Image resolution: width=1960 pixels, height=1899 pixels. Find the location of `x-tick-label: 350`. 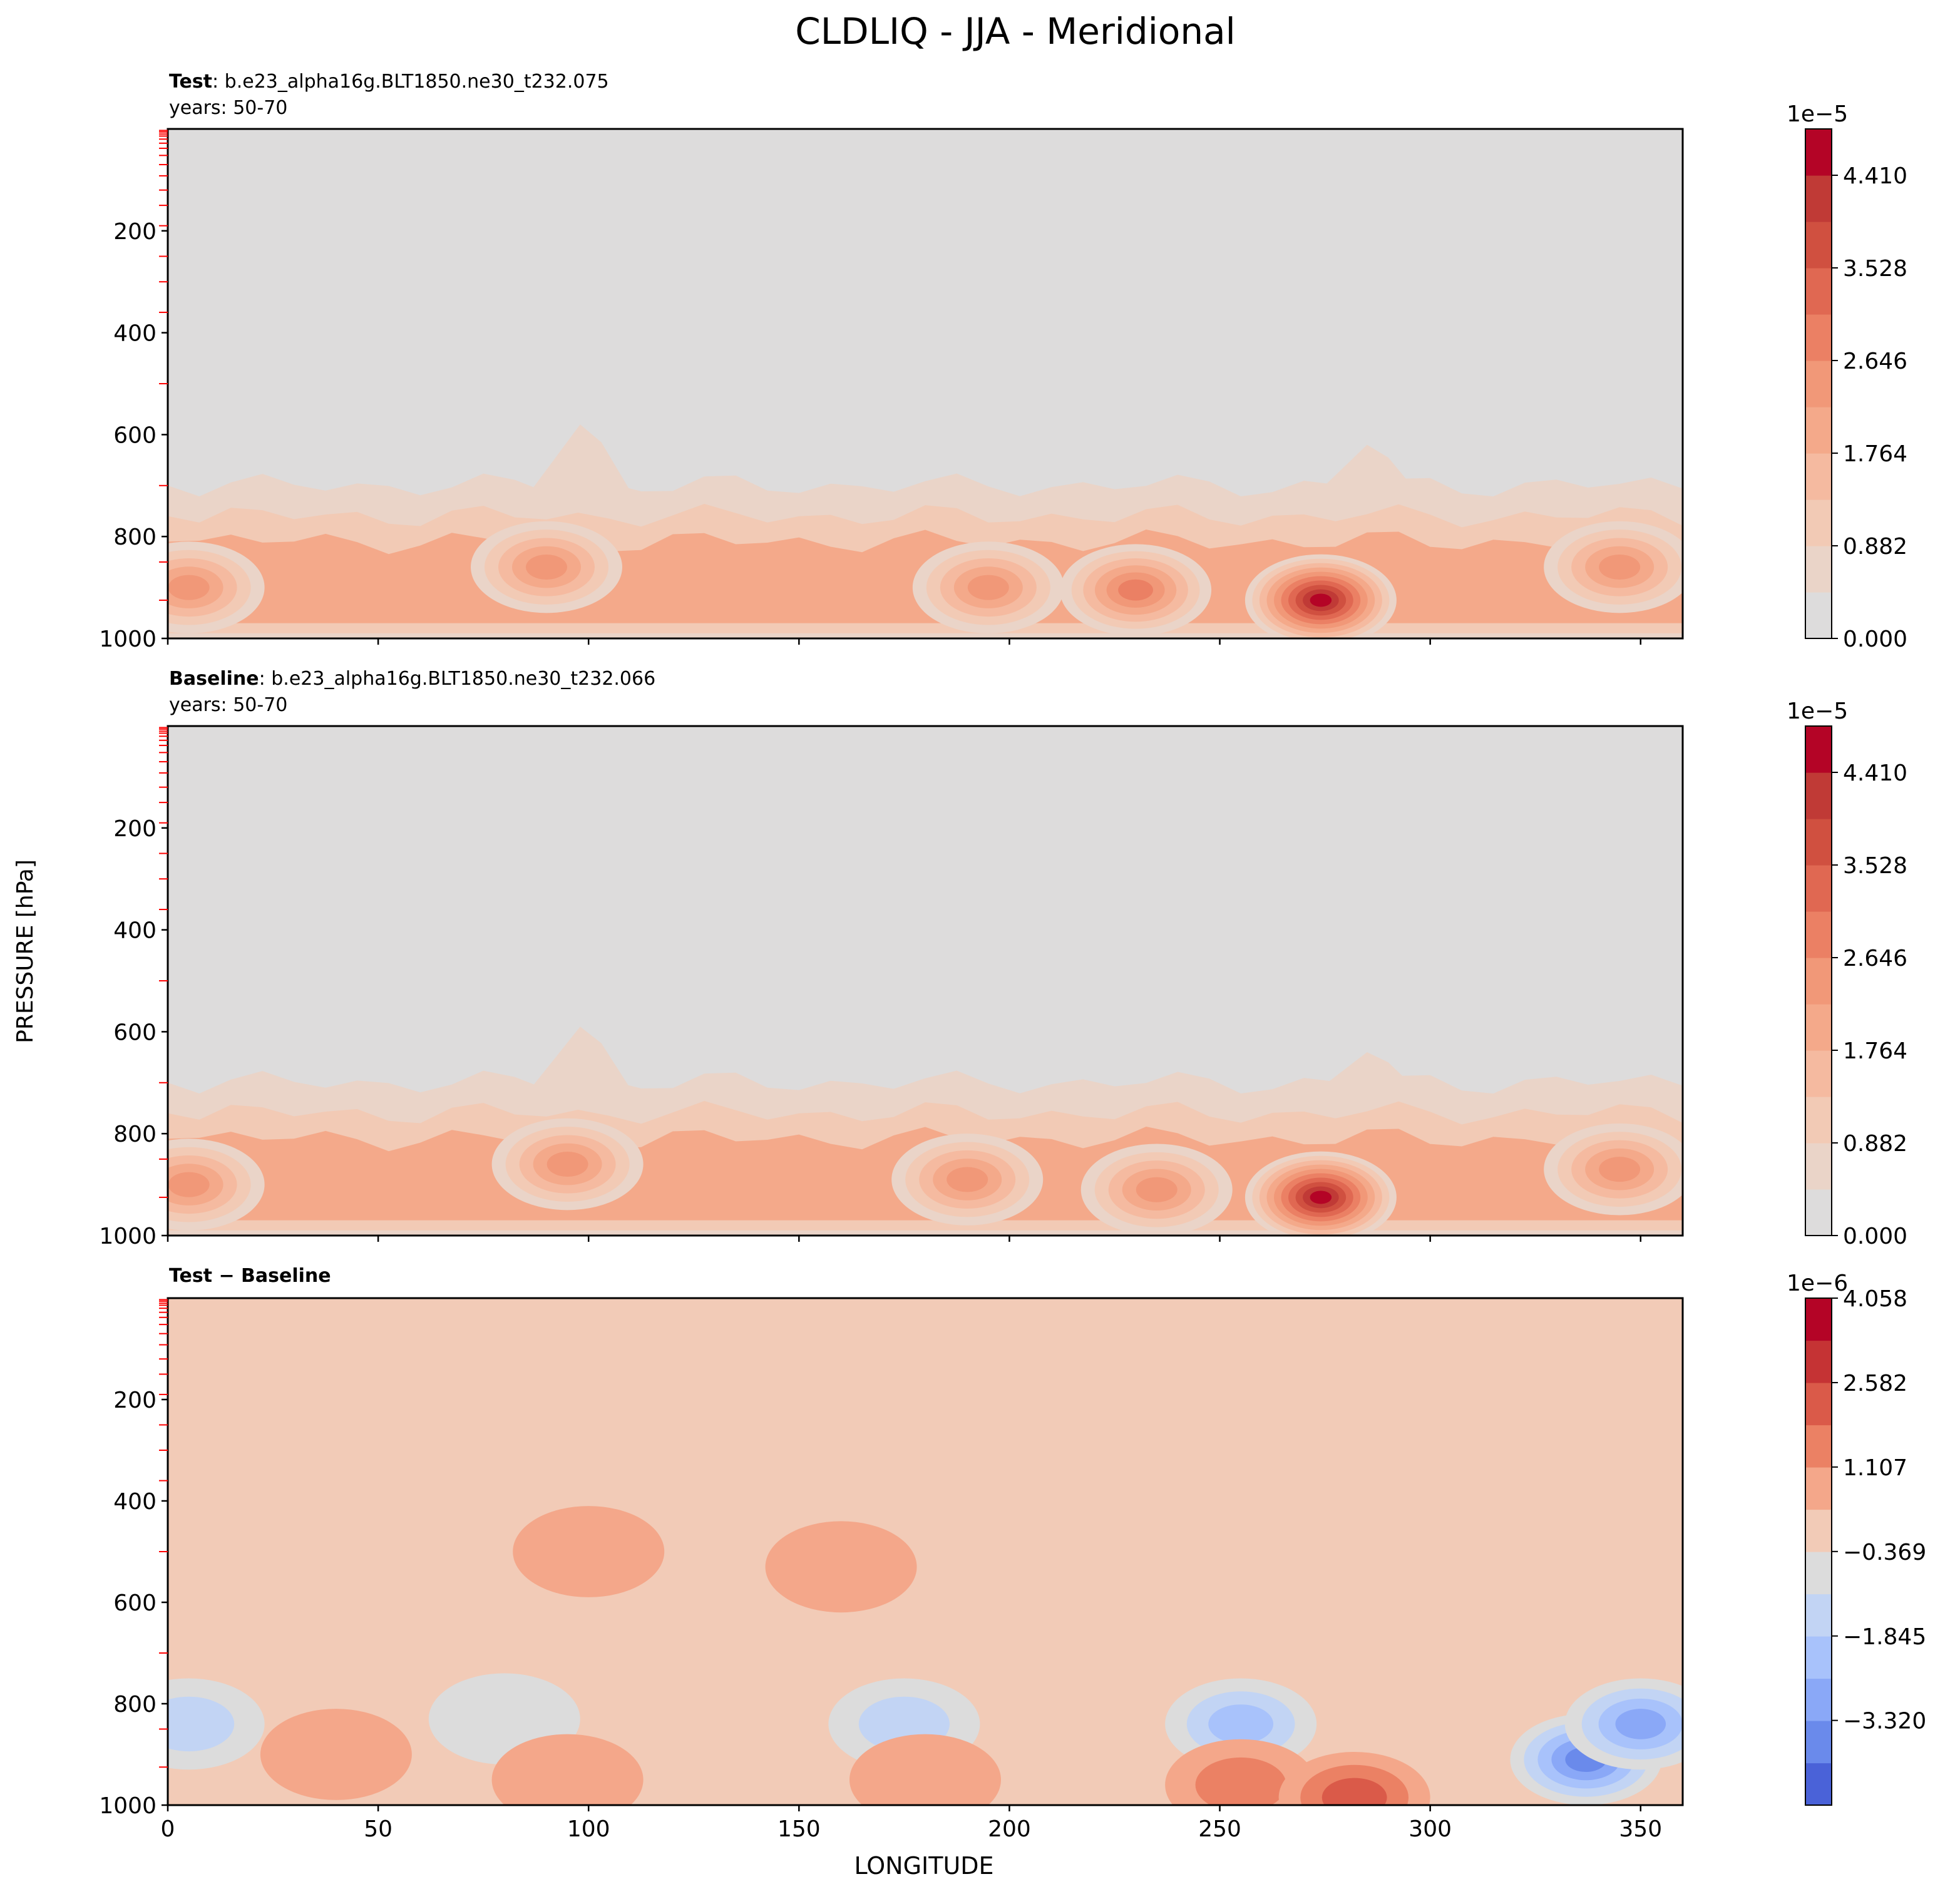

x-tick-label: 350 is located at coordinates (1640, 1829).